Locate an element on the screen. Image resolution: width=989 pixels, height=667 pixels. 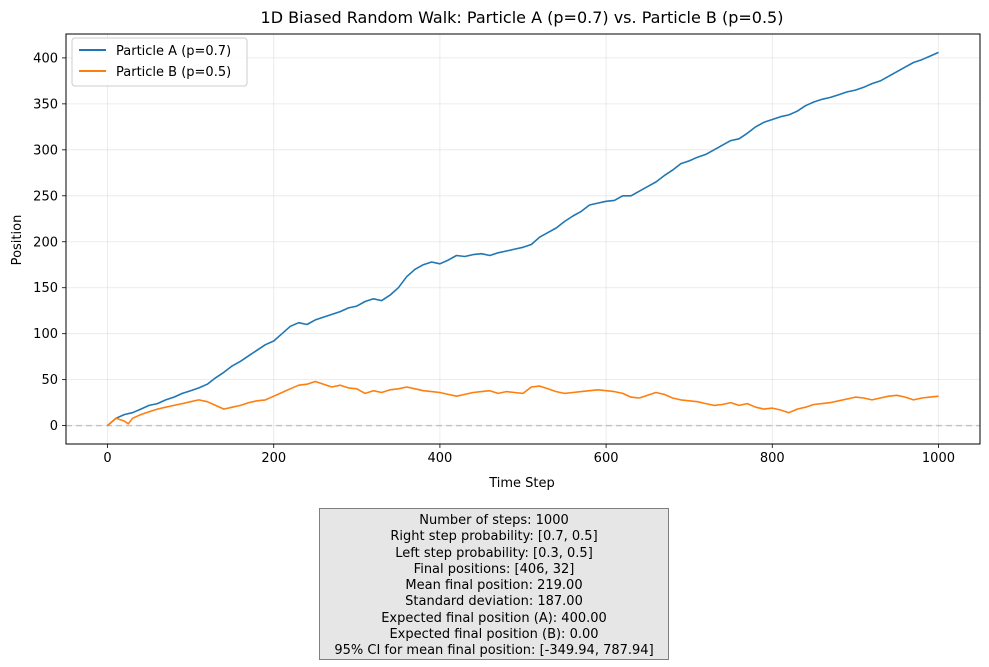
legend: Particle A (p=0.7) Particle B (p=0.5) is located at coordinates (159, 62).